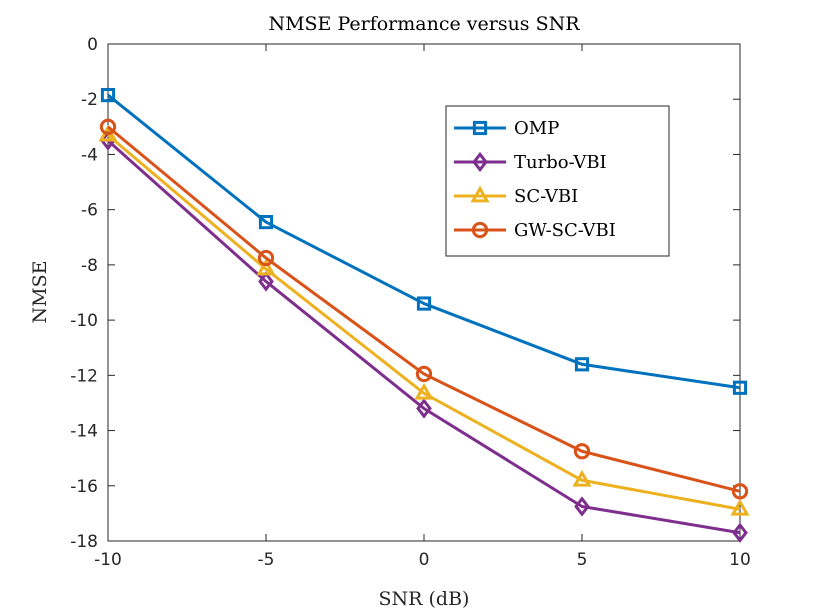 The image size is (817, 613). Describe the element at coordinates (424, 560) in the screenshot. I see `x-tick-label: 0` at that location.